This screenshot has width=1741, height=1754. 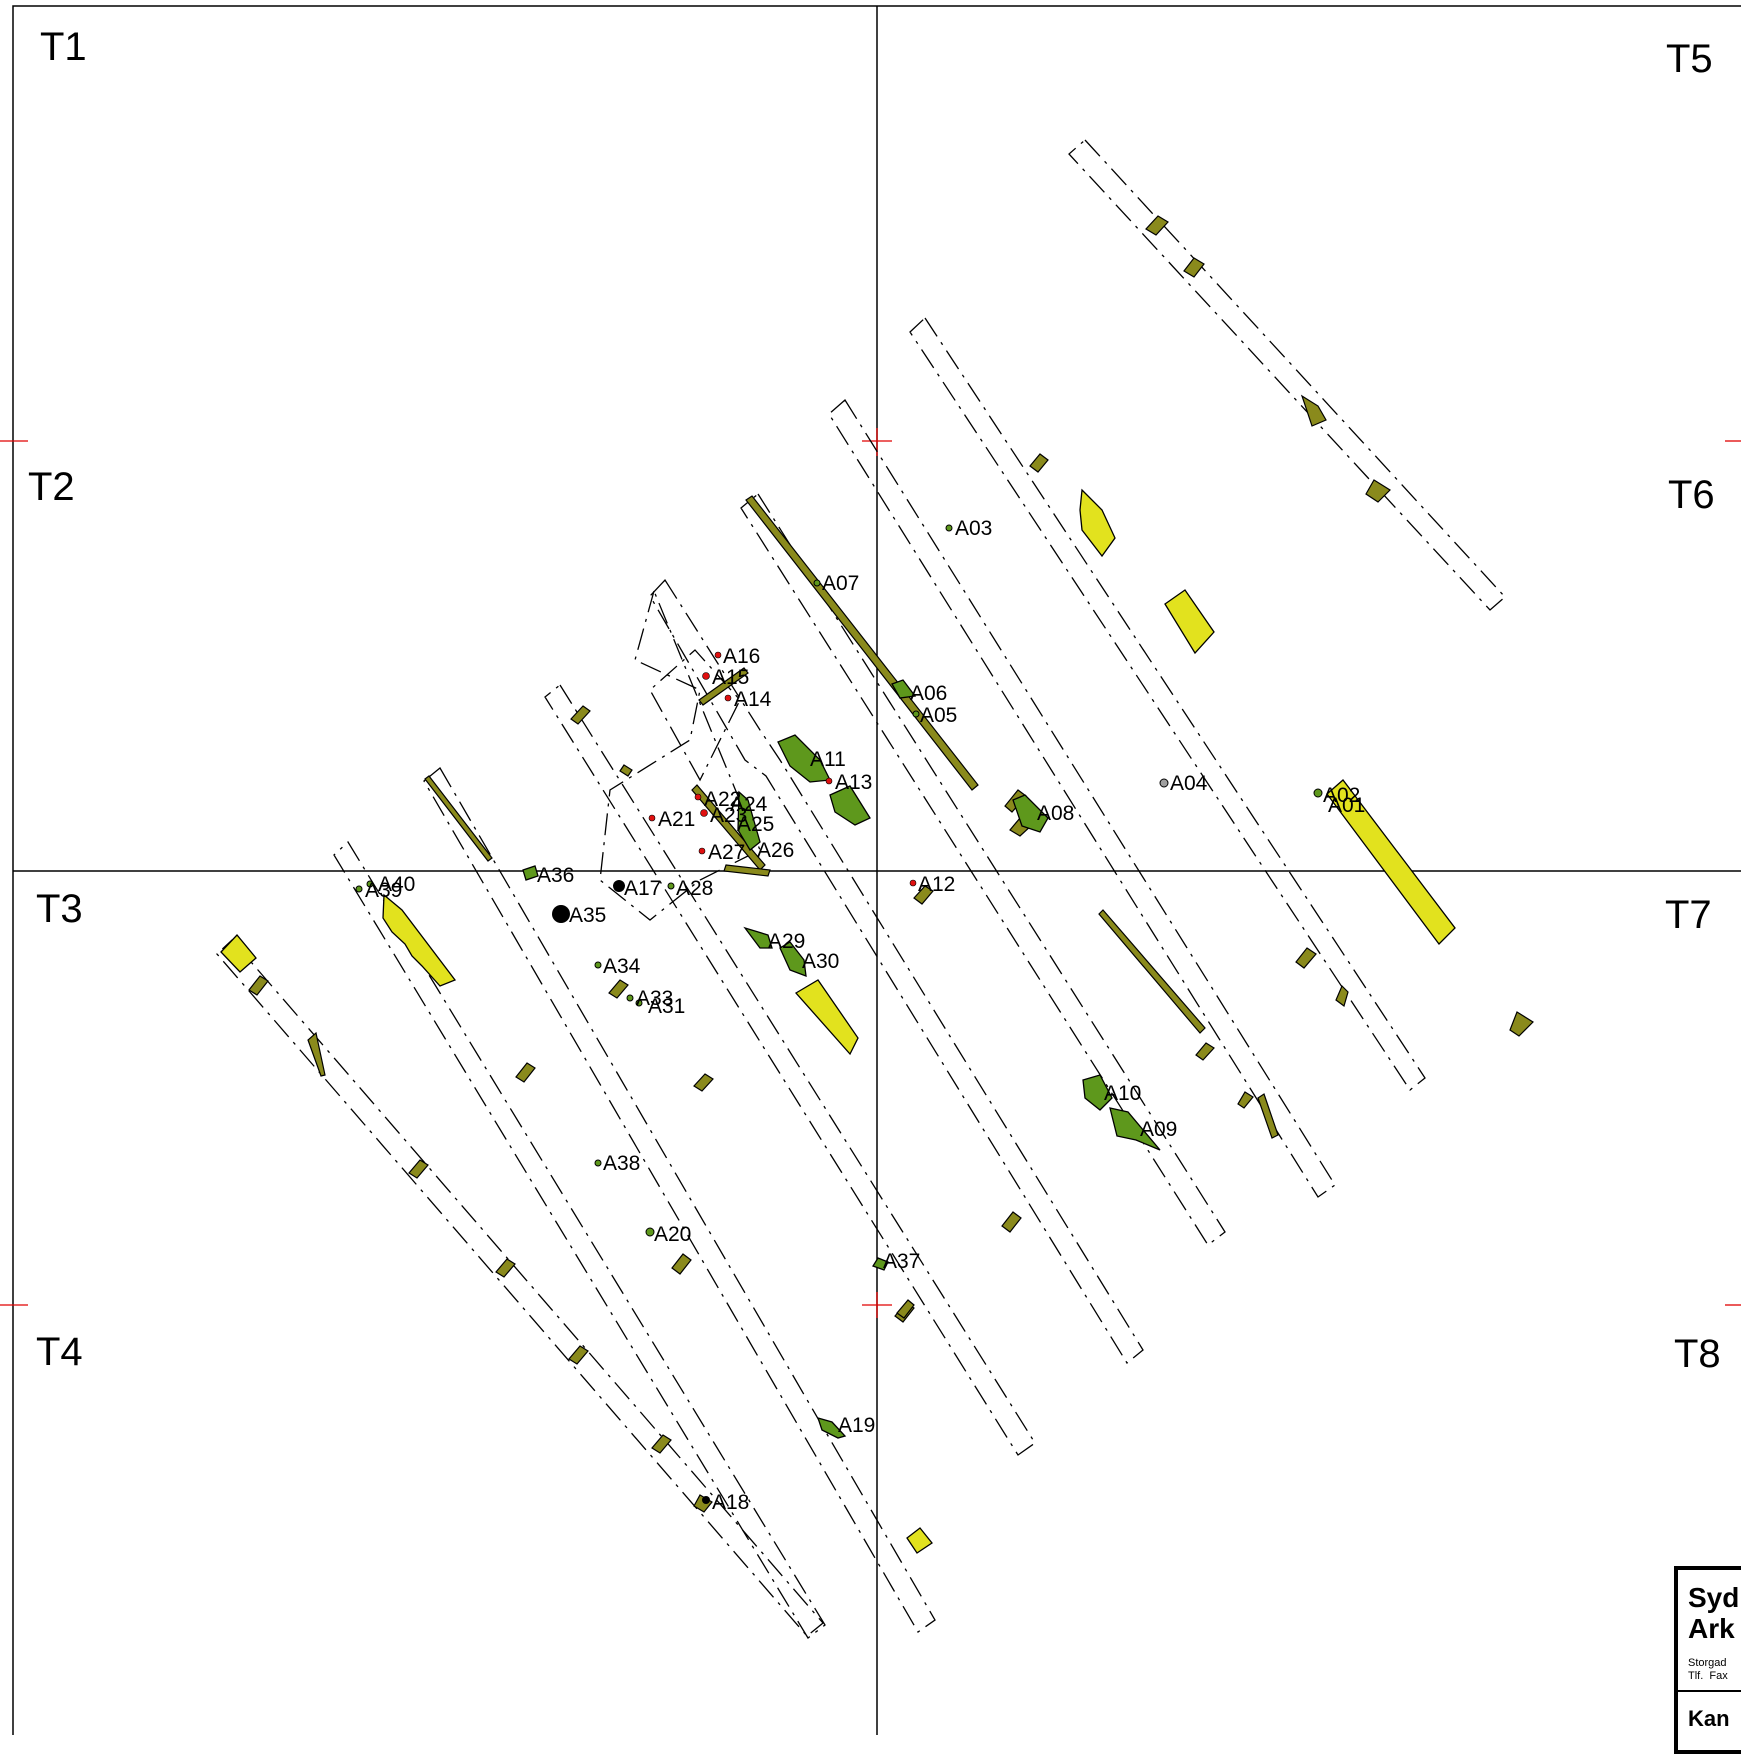 What do you see at coordinates (853, 782) in the screenshot?
I see `feature-label-a13: A13` at bounding box center [853, 782].